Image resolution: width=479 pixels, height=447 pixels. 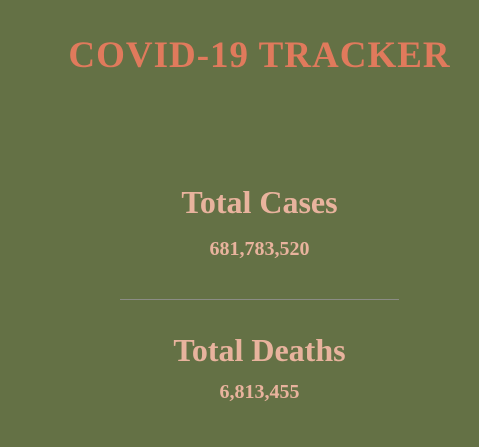 What do you see at coordinates (259, 299) in the screenshot?
I see `stats-divider` at bounding box center [259, 299].